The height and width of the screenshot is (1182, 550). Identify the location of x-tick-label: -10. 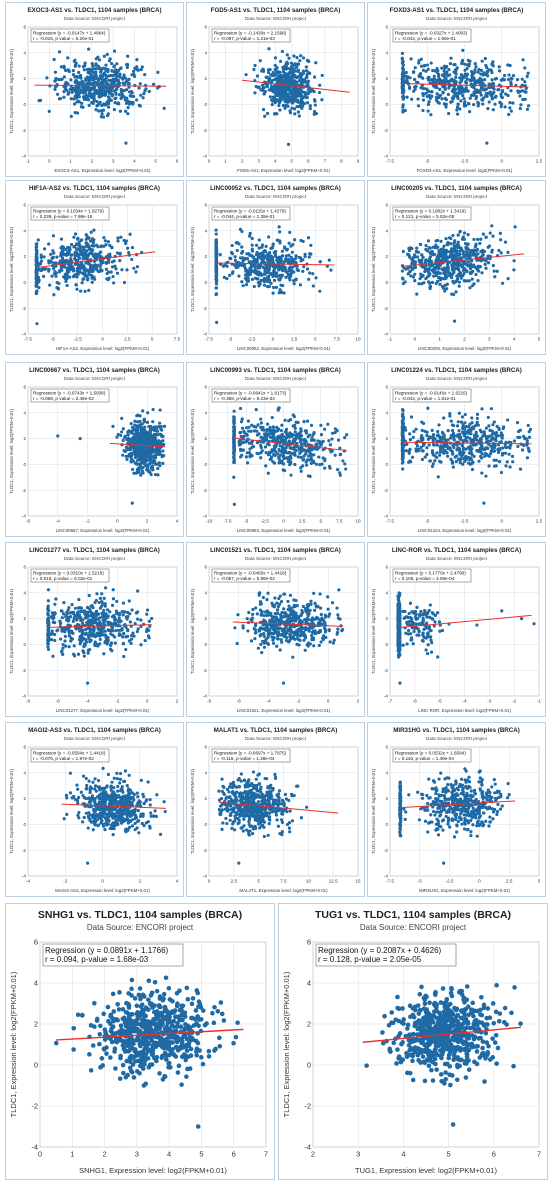
(209, 521).